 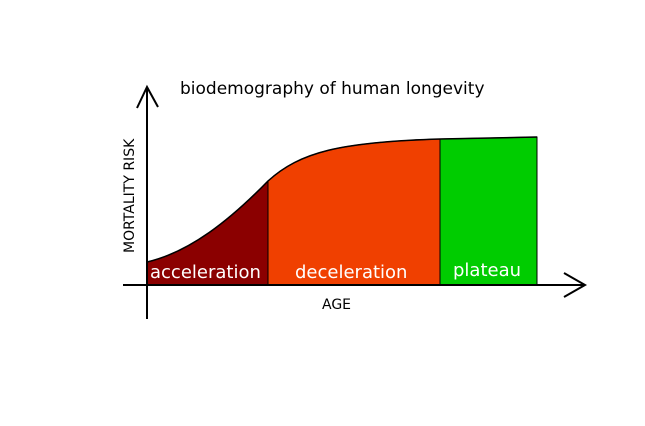 What do you see at coordinates (332, 89) in the screenshot?
I see `diagram-title: biodemography of human longevity` at bounding box center [332, 89].